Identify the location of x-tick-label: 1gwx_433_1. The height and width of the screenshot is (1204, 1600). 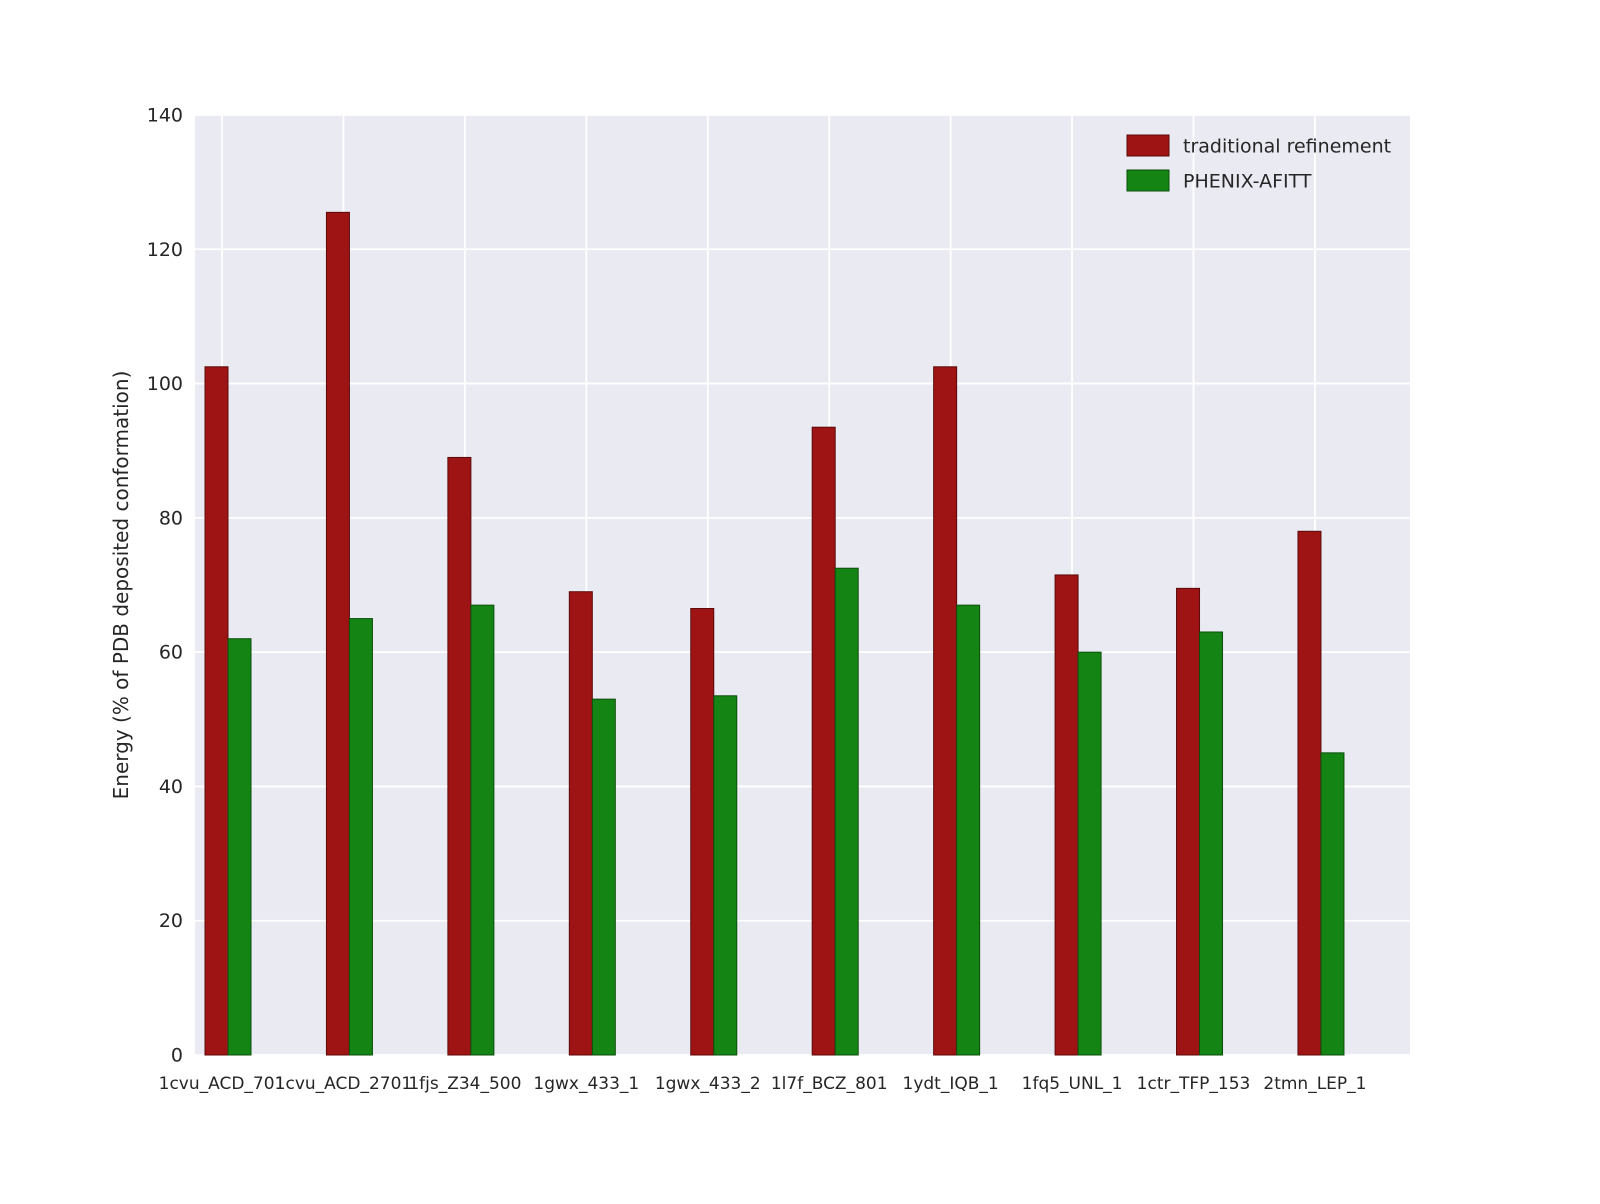
(586, 1084).